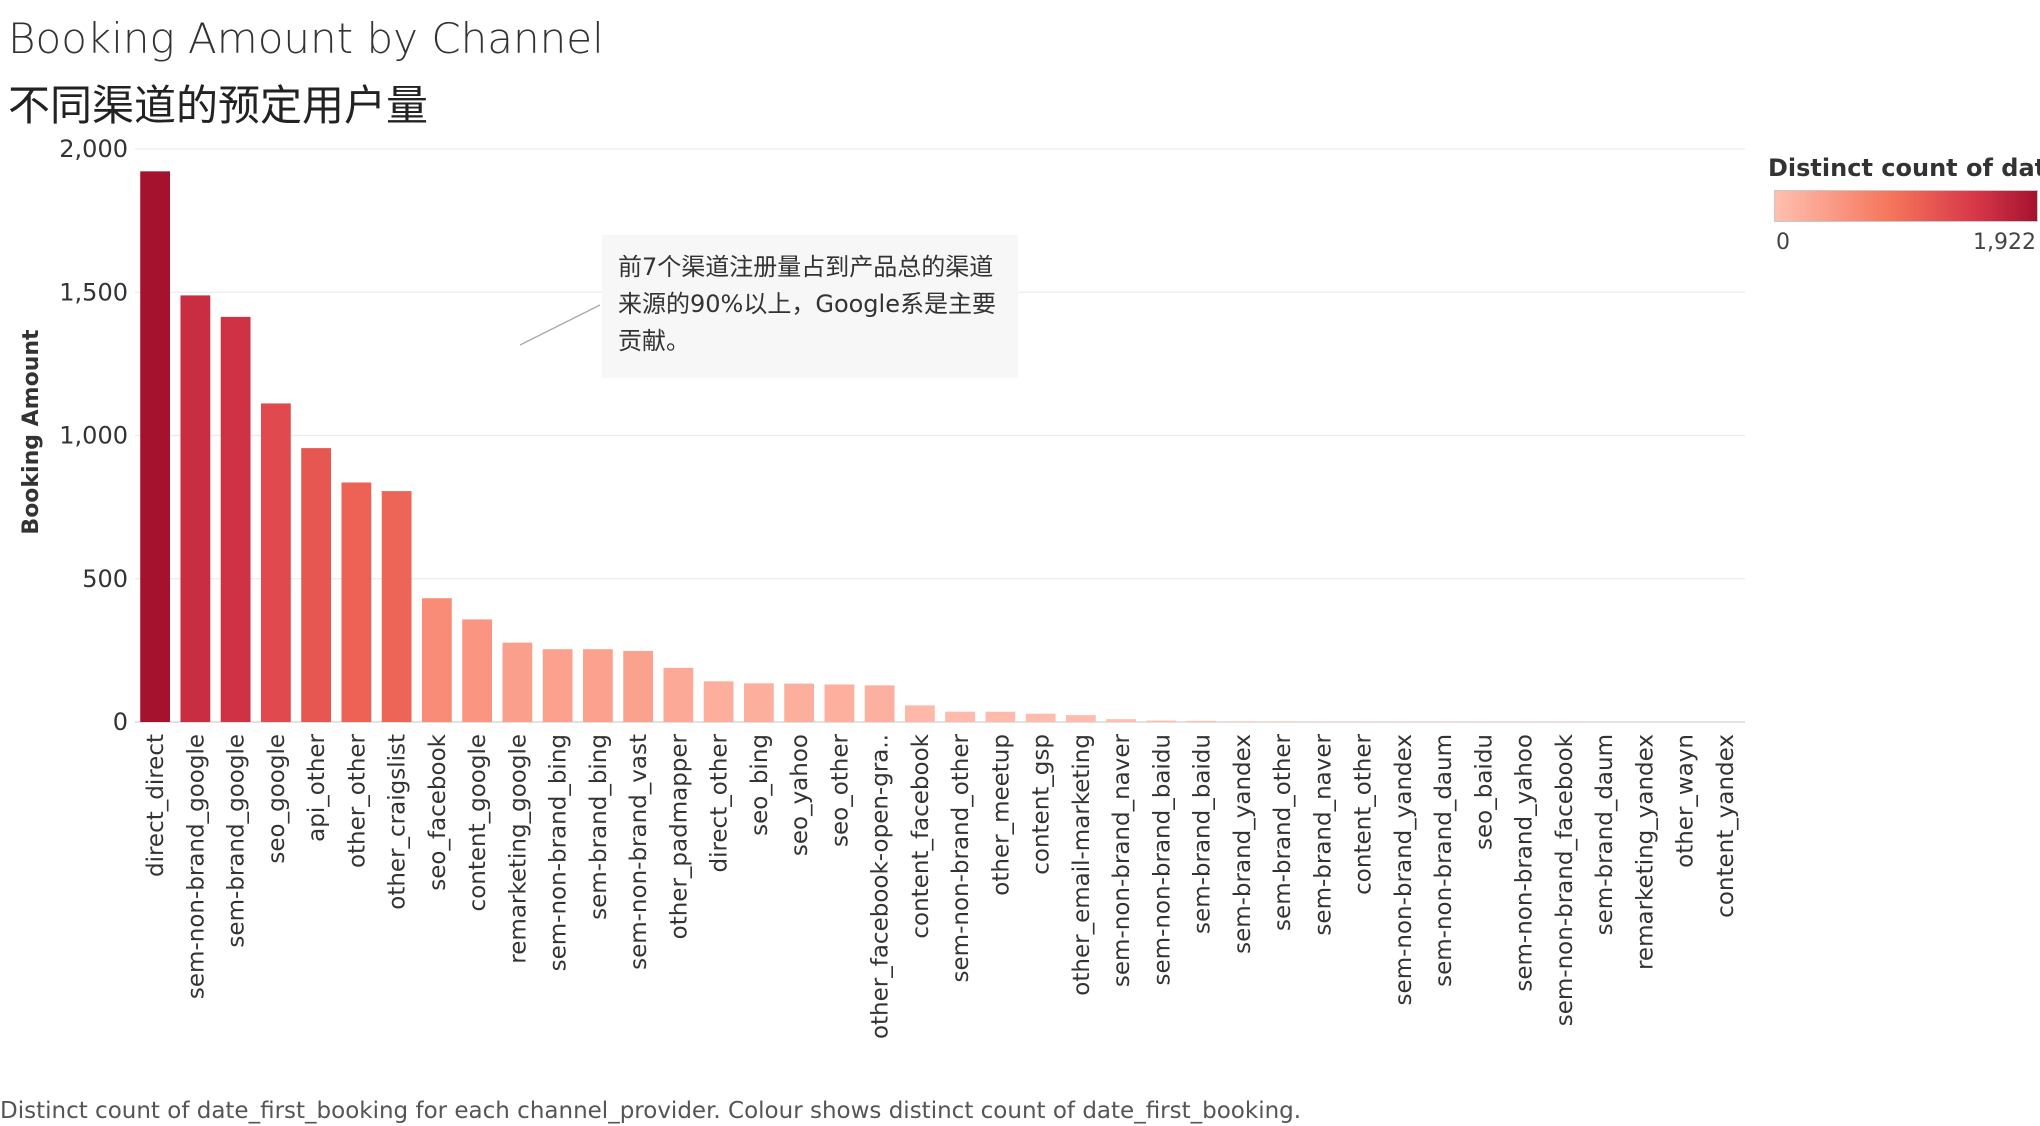 This screenshot has width=2040, height=1126. I want to click on annotation-box: 前7个渠道注册量占到产品总的渠道来源的90%以上，Google系是主要贡献。, so click(810, 306).